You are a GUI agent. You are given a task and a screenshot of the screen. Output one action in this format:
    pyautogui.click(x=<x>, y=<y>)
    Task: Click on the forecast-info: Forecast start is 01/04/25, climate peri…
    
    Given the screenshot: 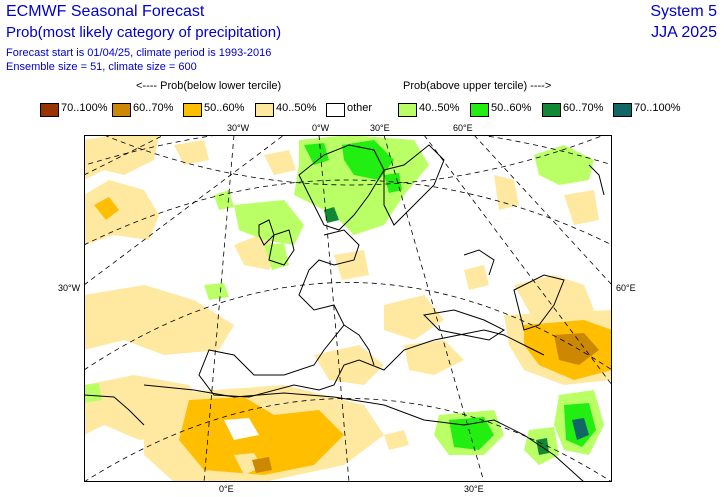 What is the action you would take?
    pyautogui.click(x=139, y=53)
    